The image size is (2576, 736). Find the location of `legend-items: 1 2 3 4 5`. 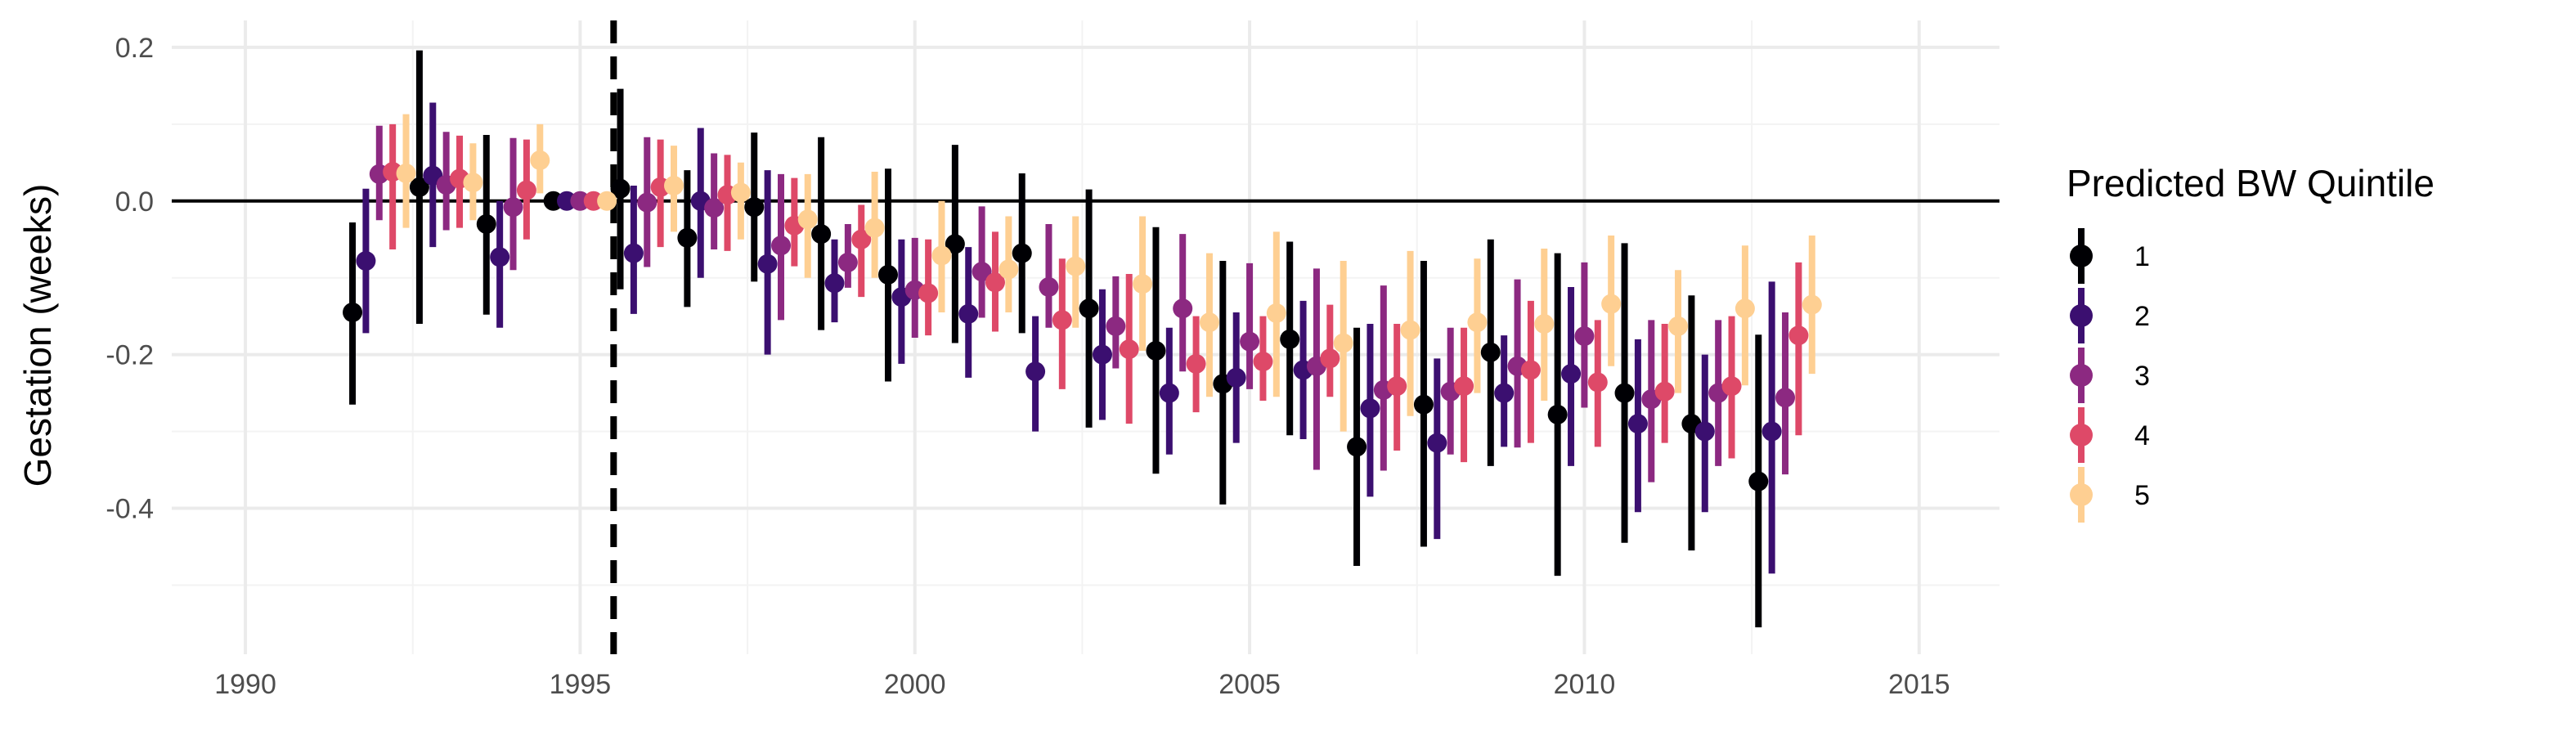

legend-items: 1 2 3 4 5 is located at coordinates (2110, 376).